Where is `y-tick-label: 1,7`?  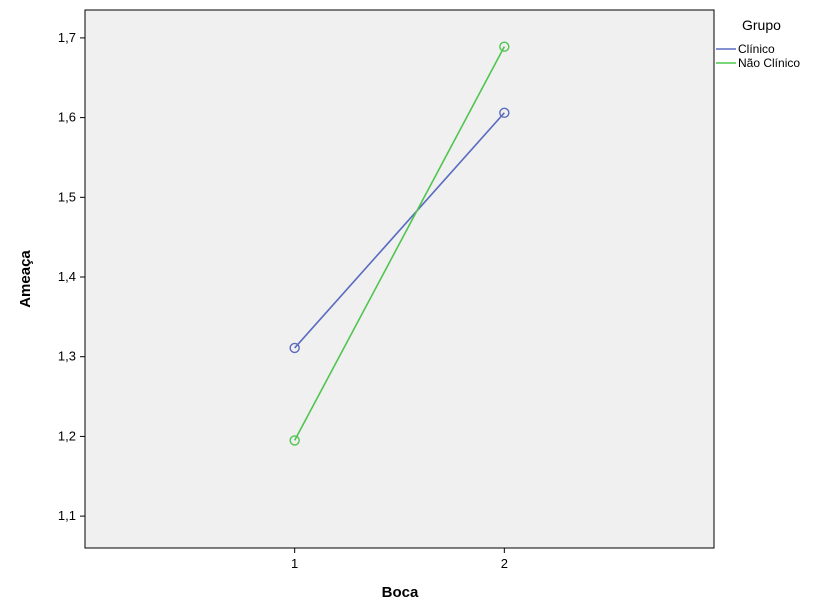 y-tick-label: 1,7 is located at coordinates (67, 37).